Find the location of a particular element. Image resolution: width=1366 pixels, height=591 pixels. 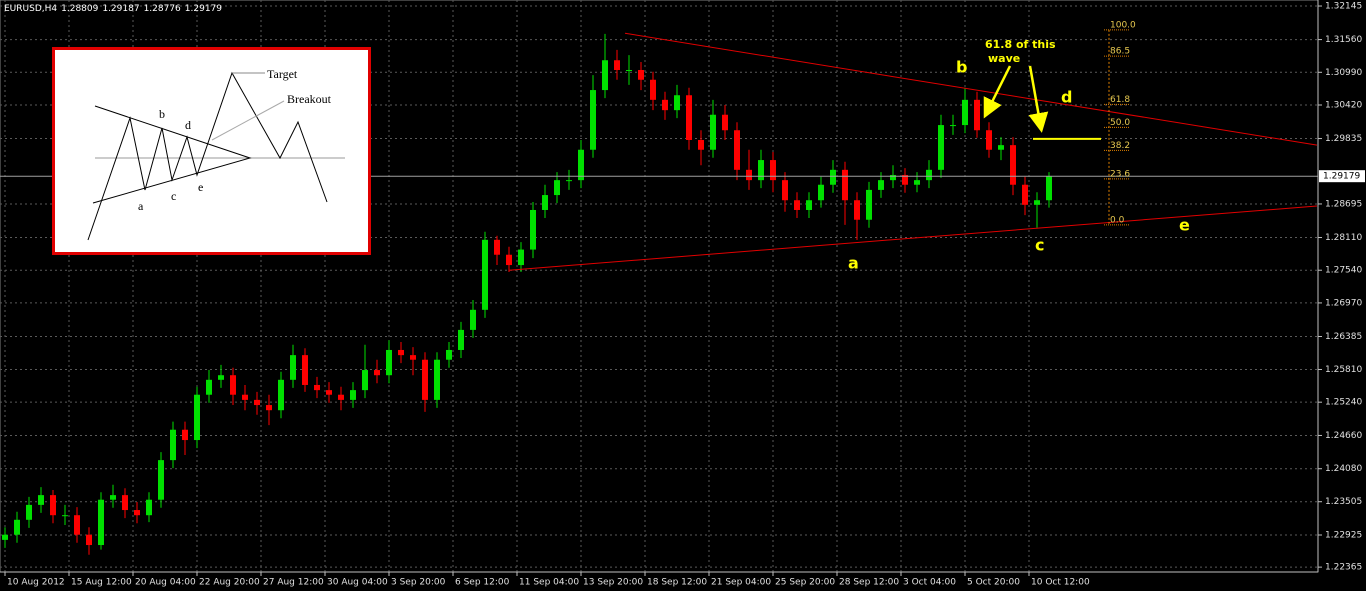

y-tick-label: 1.22925 is located at coordinates (1343, 535).